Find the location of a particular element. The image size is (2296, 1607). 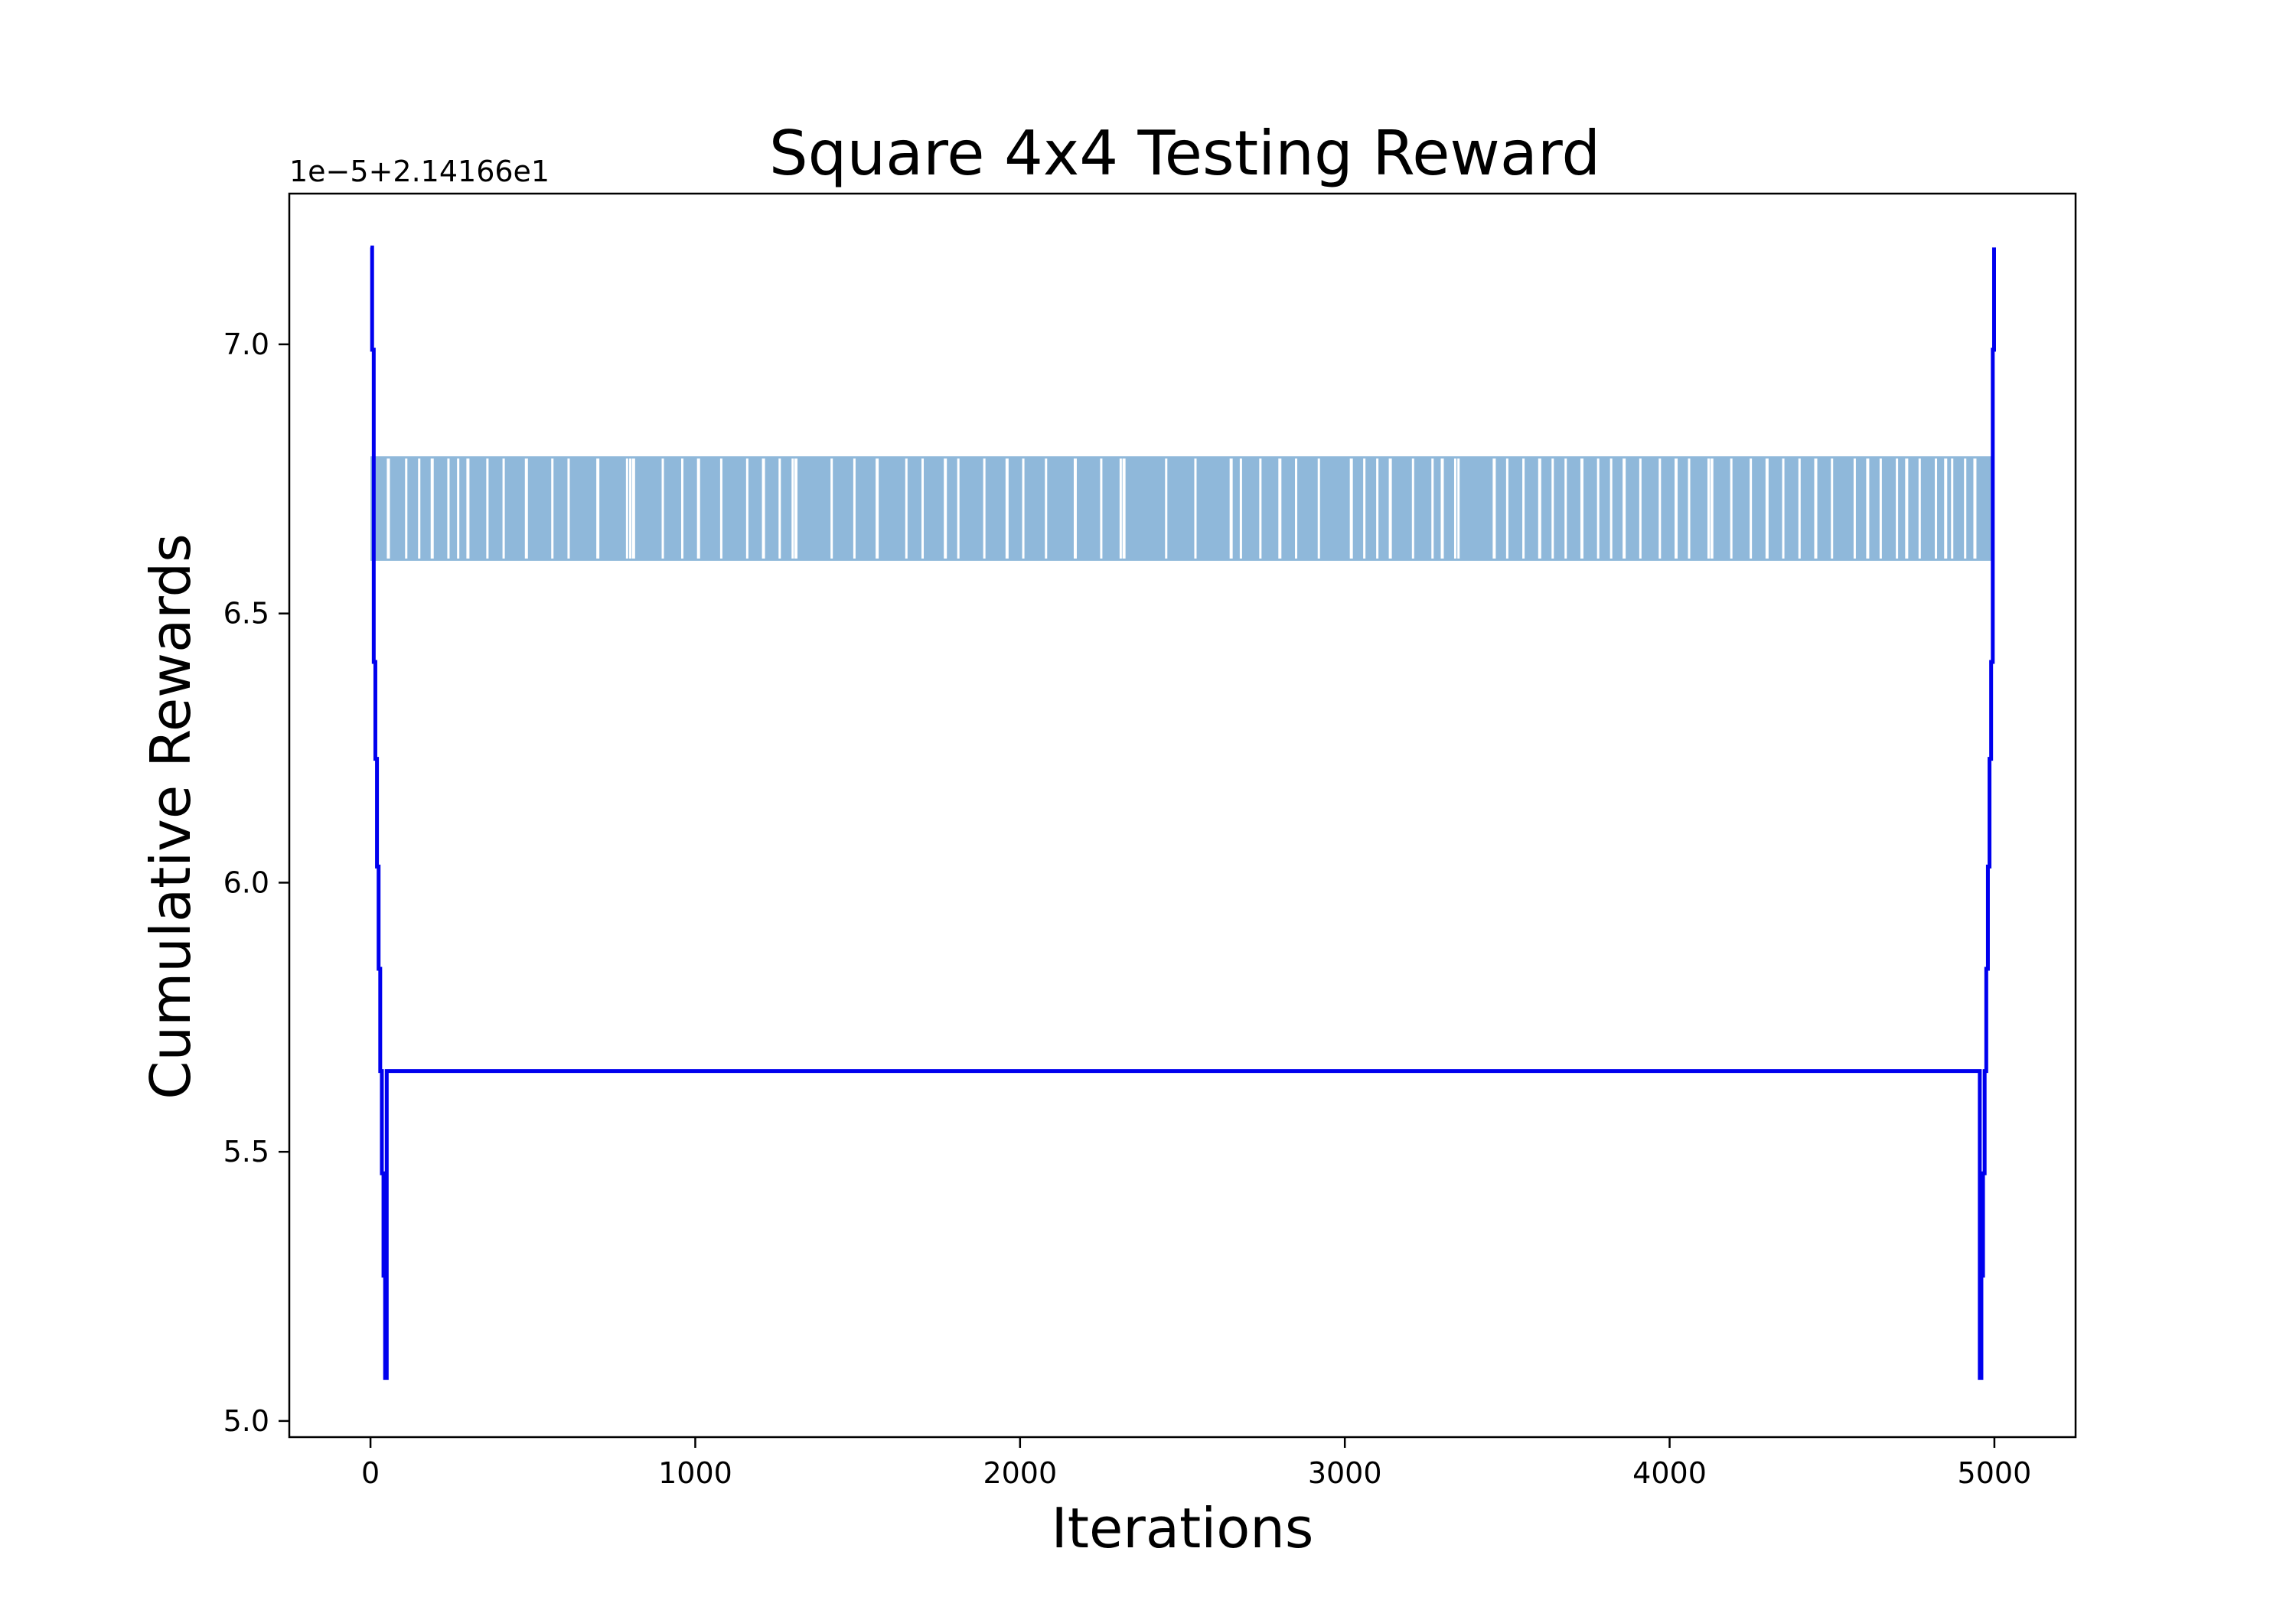

y-tick-label: 6.5 is located at coordinates (246, 614).